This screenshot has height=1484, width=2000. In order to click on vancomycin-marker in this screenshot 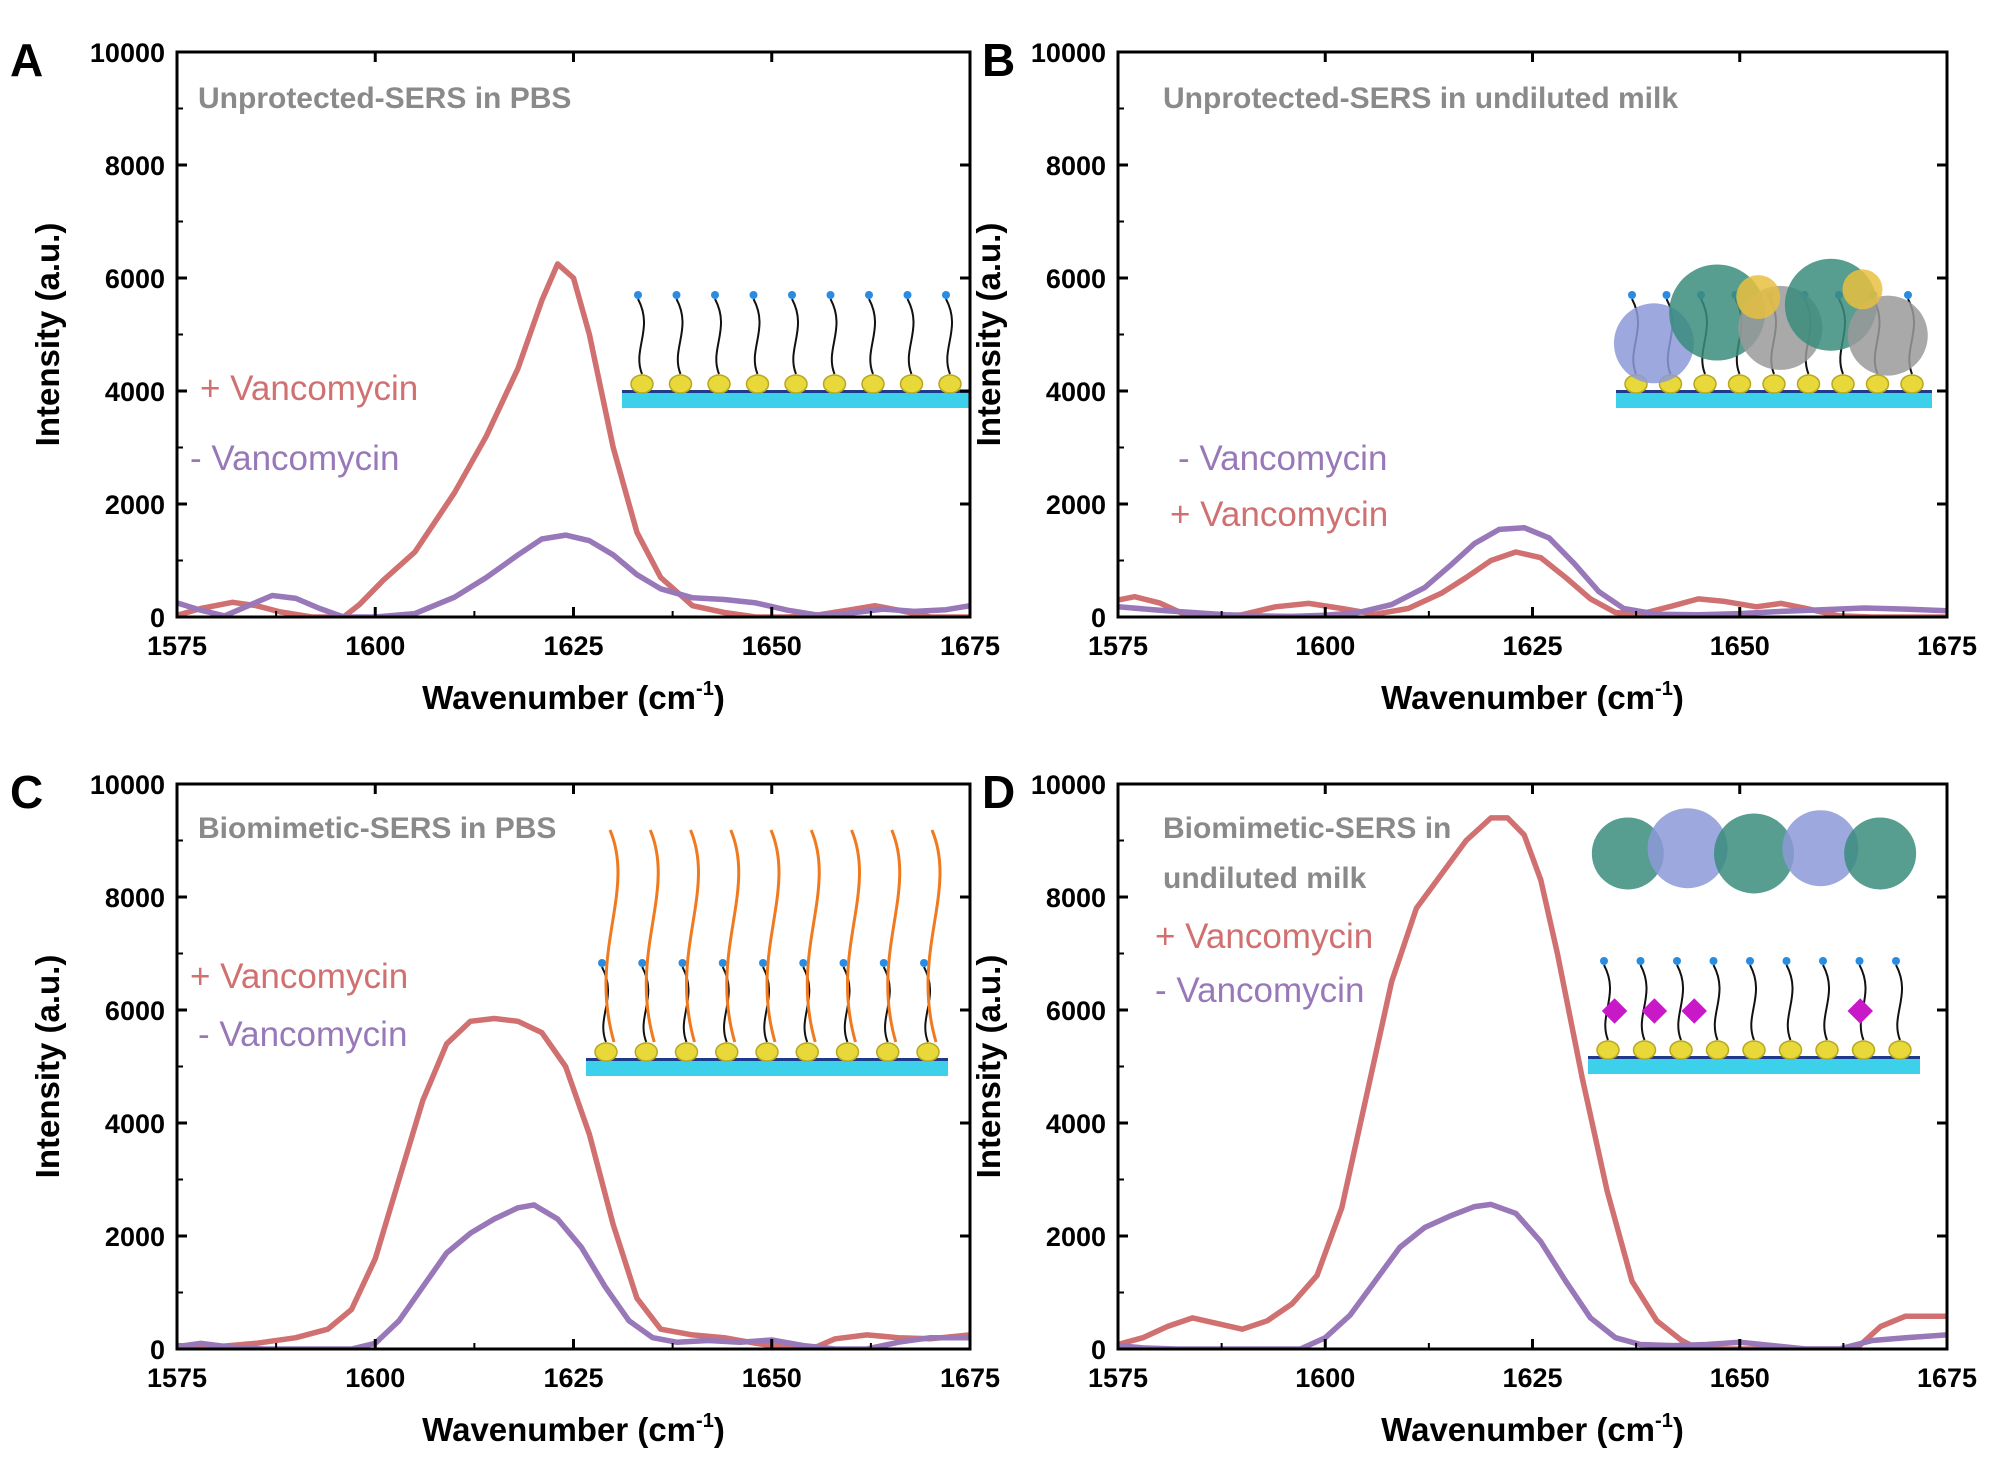, I will do `click(1860, 1011)`.